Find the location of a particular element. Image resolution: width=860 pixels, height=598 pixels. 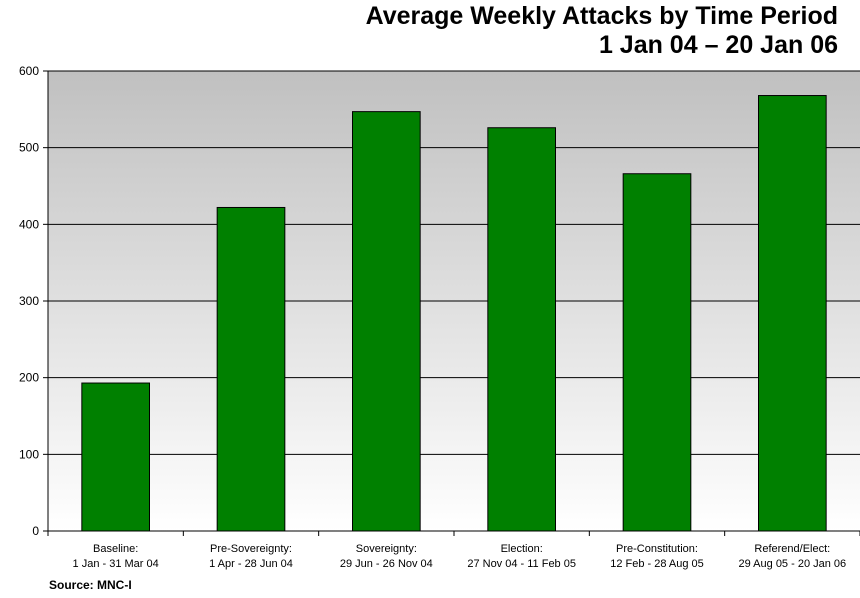

y-tick-label: 200 is located at coordinates (29, 378).